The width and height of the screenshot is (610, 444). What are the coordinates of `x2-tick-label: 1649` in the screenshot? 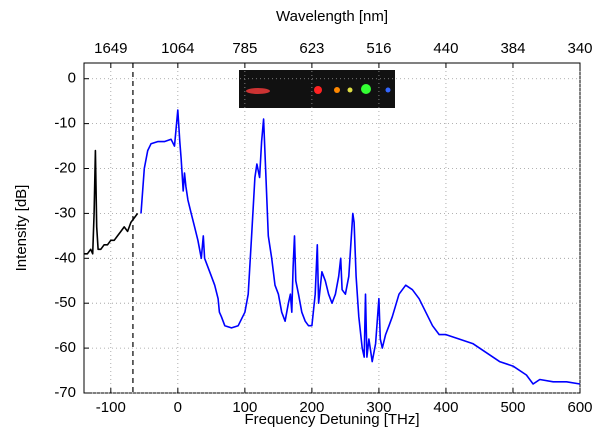 It's located at (110, 48).